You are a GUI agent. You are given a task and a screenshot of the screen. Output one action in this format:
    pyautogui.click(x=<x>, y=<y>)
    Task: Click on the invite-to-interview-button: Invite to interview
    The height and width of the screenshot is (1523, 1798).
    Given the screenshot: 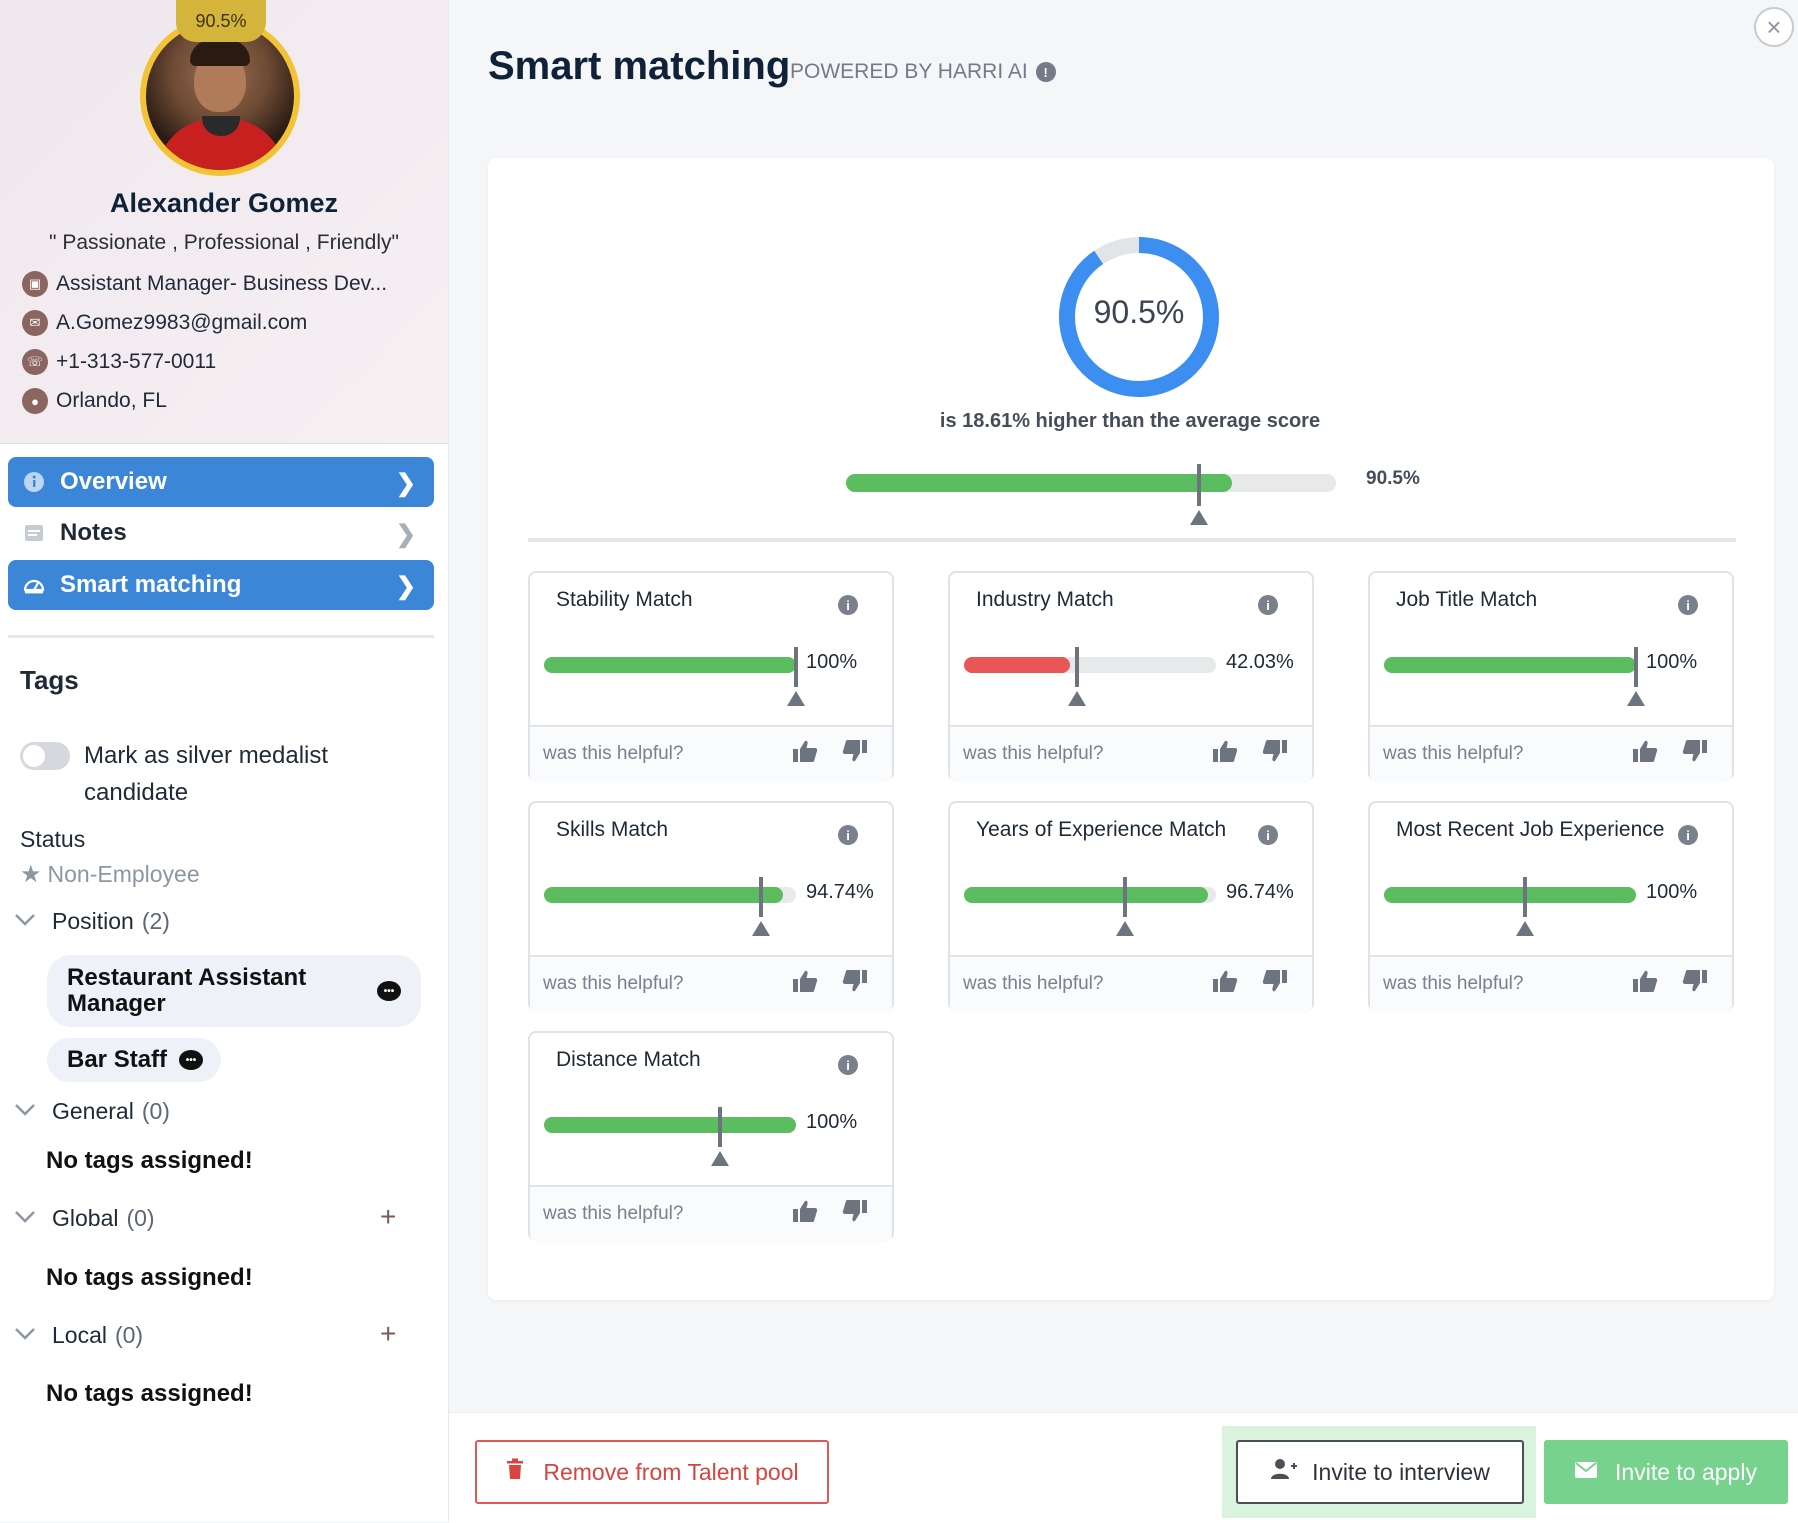 What is the action you would take?
    pyautogui.click(x=1380, y=1472)
    